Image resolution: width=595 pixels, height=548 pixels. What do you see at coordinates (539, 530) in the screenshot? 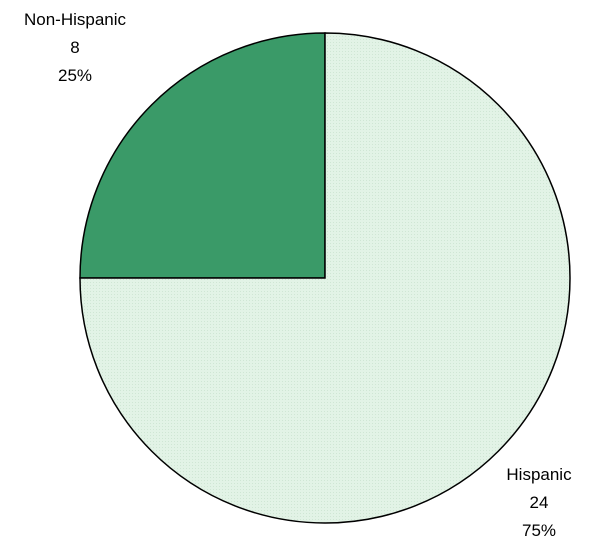
I see `slice-percent-hispanic: 75%` at bounding box center [539, 530].